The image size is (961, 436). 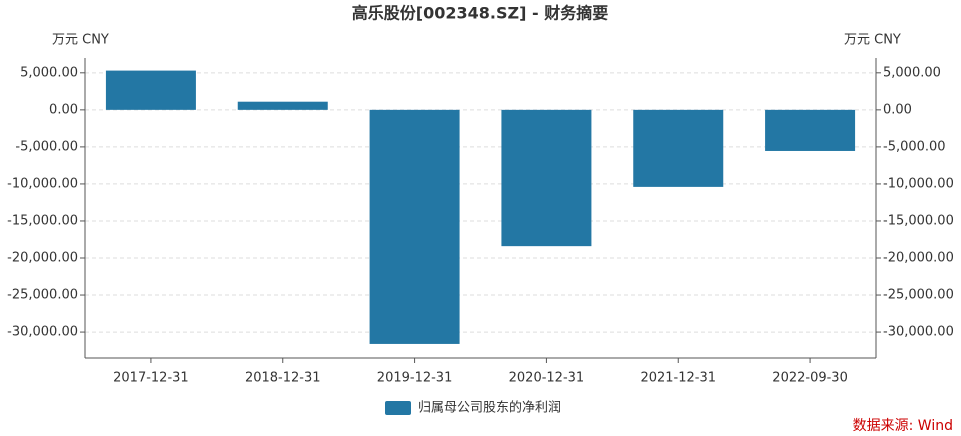 What do you see at coordinates (872, 40) in the screenshot?
I see `y2-axis-unit: 万元 CNY` at bounding box center [872, 40].